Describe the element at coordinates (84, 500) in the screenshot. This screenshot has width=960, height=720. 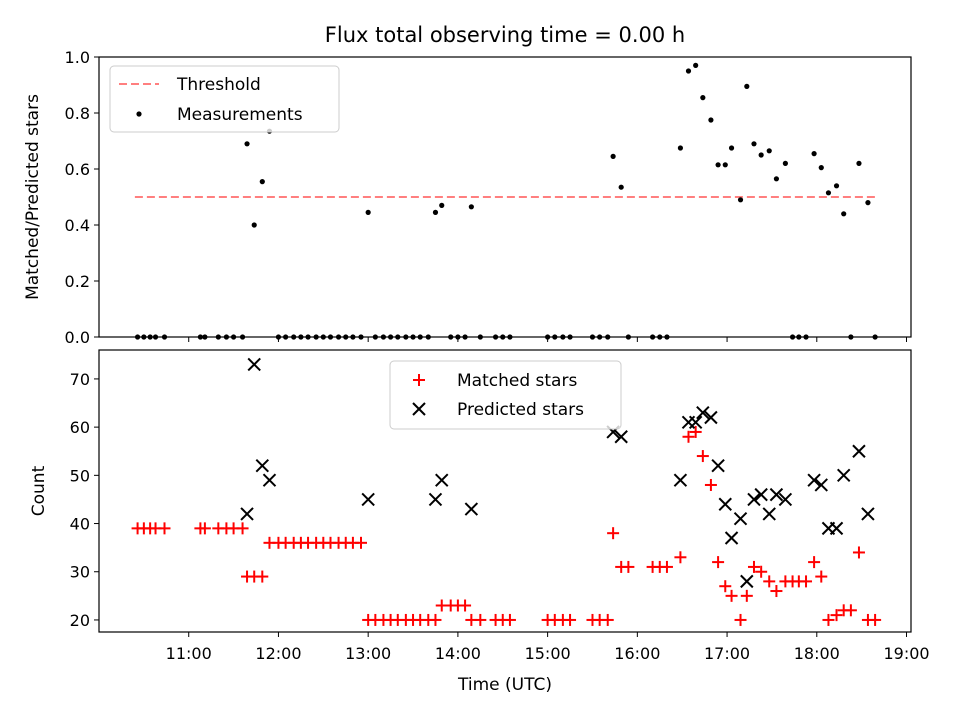
I see `bottom-yticks: 20 30 40 50 60 70` at that location.